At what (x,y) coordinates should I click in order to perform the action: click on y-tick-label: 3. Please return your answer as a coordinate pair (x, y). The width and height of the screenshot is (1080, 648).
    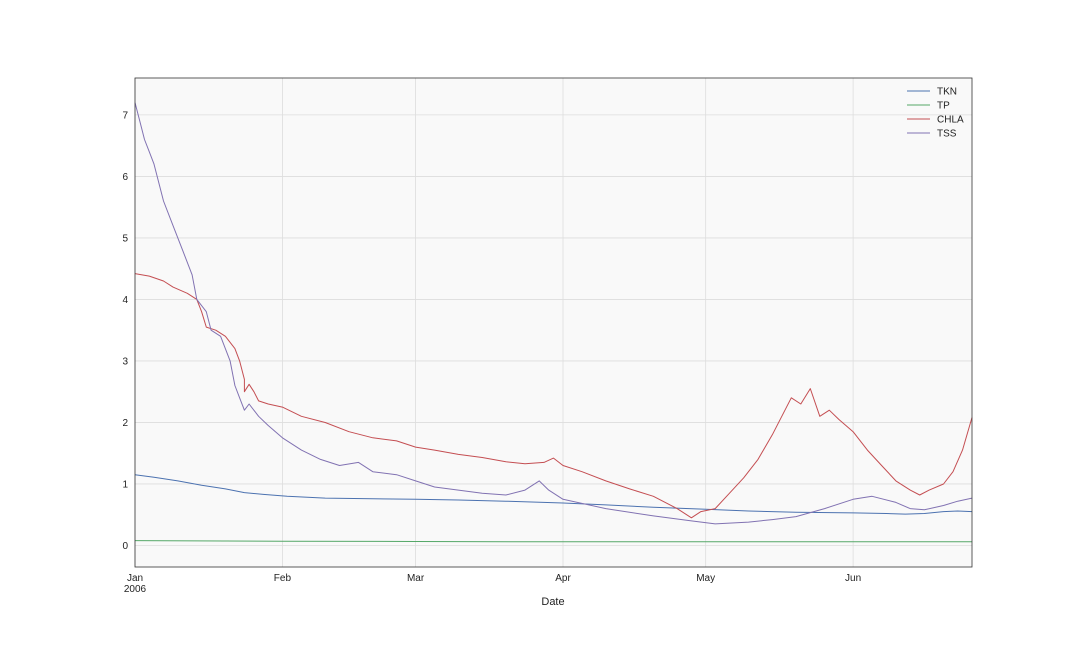
    Looking at the image, I should click on (125, 361).